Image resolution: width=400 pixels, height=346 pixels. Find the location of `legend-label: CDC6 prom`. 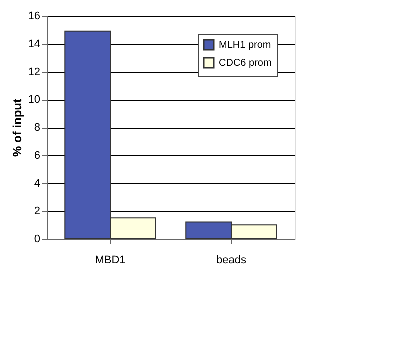

legend-label: CDC6 prom is located at coordinates (245, 63).